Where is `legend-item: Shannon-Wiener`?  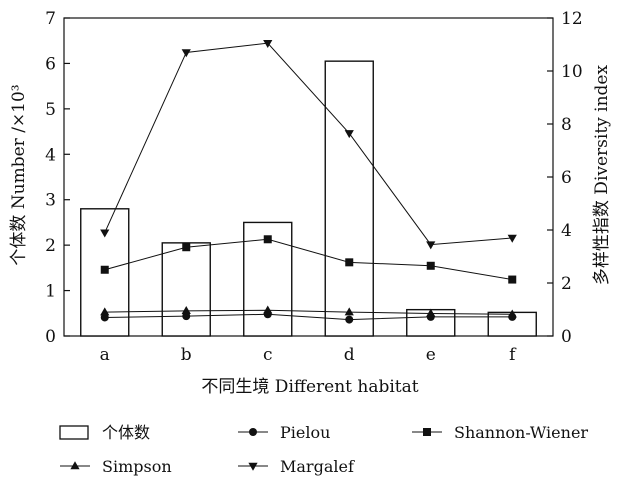
legend-item: Shannon-Wiener is located at coordinates (500, 432).